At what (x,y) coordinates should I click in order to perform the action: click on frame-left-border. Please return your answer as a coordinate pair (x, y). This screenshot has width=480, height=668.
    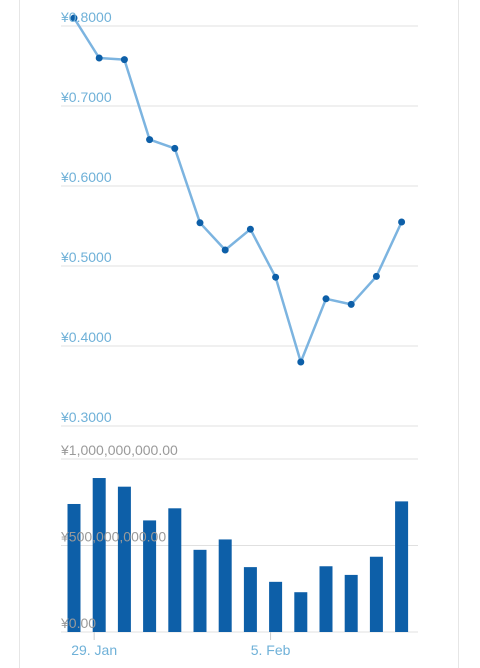
    Looking at the image, I should click on (19, 334).